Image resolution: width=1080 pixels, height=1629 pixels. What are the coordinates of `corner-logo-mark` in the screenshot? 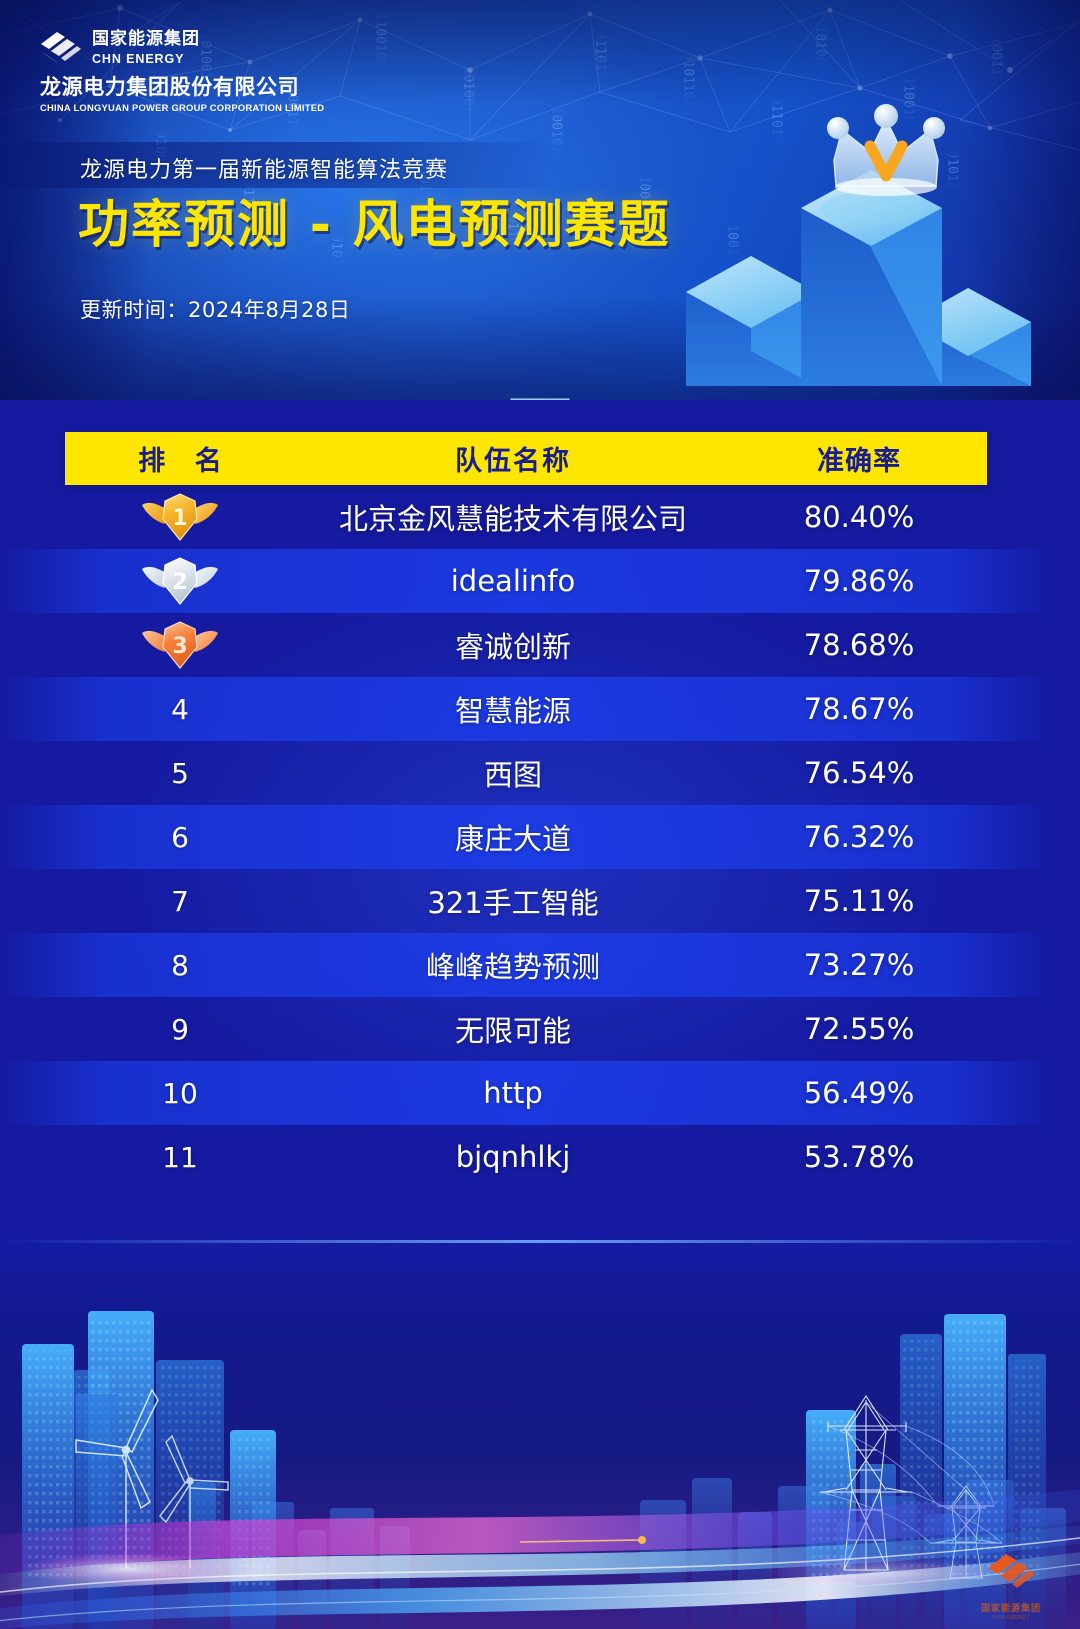 It's located at (1010, 1572).